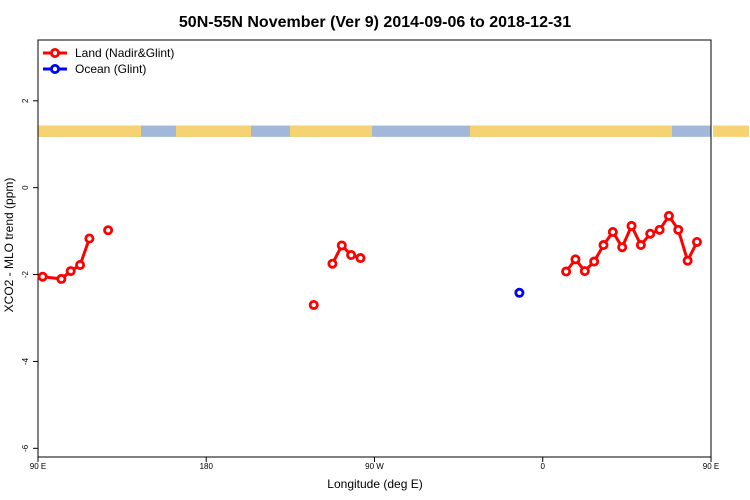 The width and height of the screenshot is (750, 500). What do you see at coordinates (374, 131) in the screenshot?
I see `strip-ocean` at bounding box center [374, 131].